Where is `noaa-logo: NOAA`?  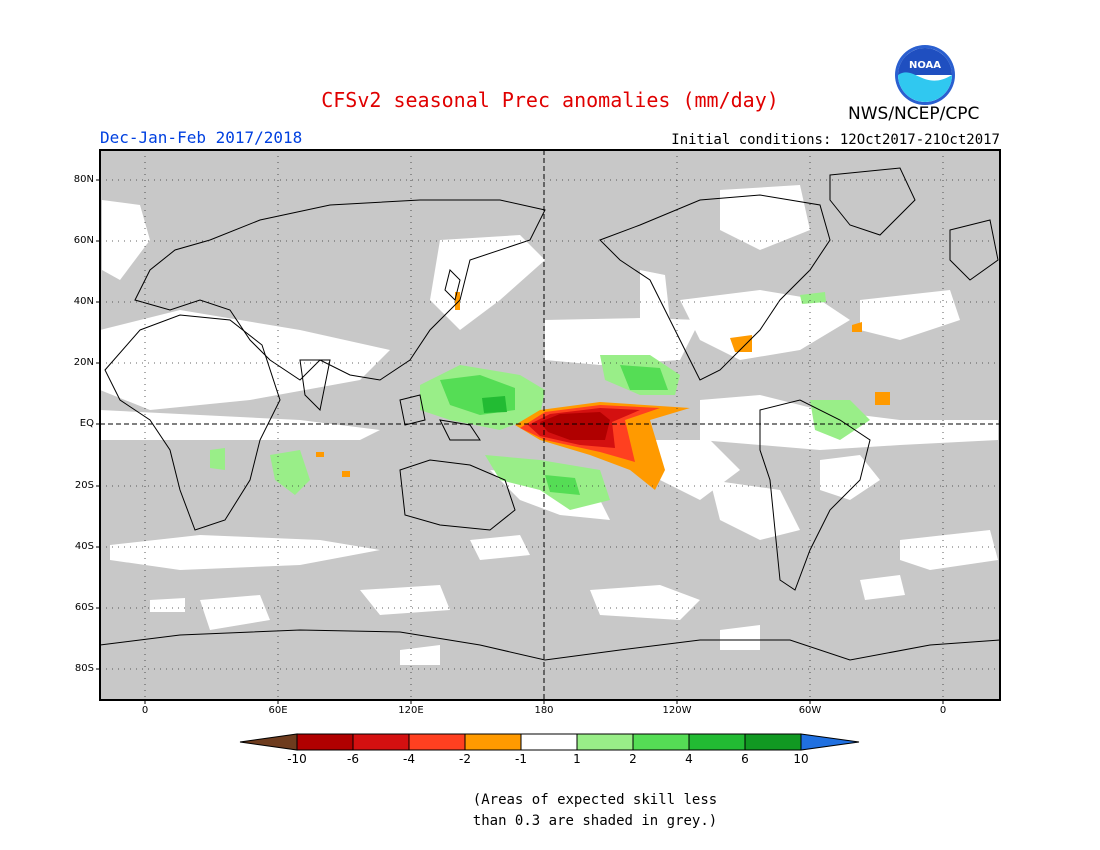 noaa-logo: NOAA is located at coordinates (925, 75).